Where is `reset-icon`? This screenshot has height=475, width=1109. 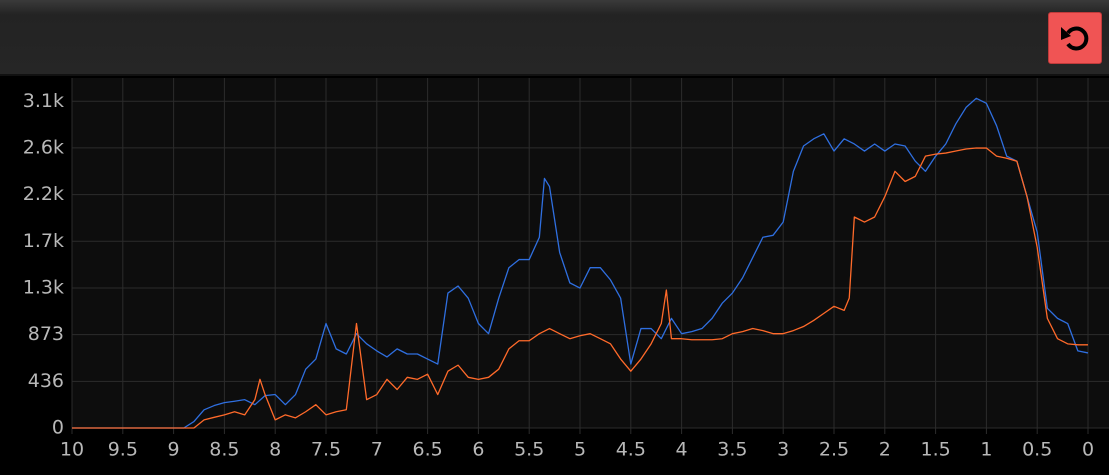 reset-icon is located at coordinates (1075, 38).